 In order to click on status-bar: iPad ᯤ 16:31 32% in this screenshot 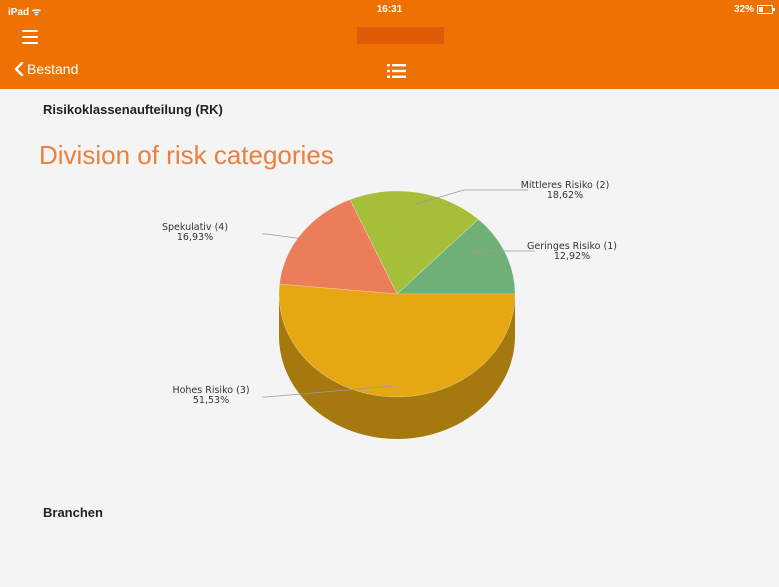, I will do `click(389, 9)`.